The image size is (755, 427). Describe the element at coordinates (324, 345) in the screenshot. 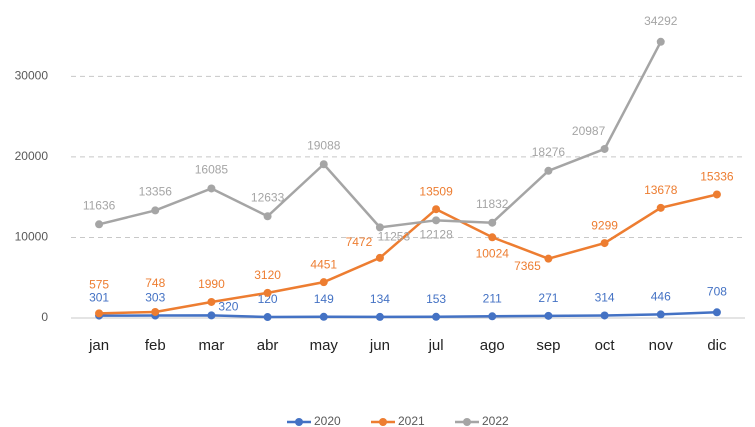

I see `x-tick-label: may` at that location.